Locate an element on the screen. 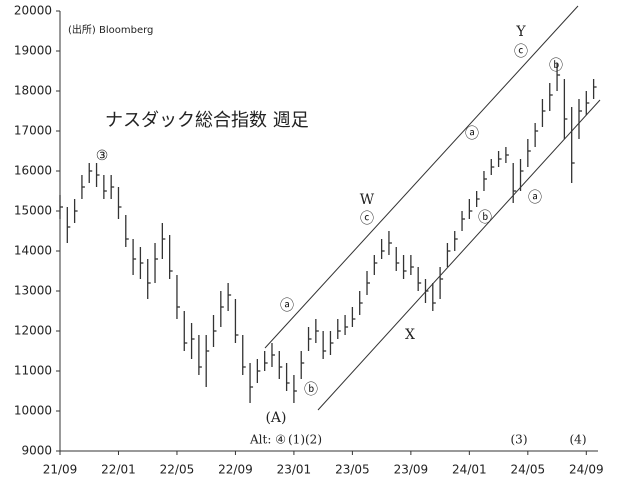  annotation: Alt: ④ is located at coordinates (267, 440).